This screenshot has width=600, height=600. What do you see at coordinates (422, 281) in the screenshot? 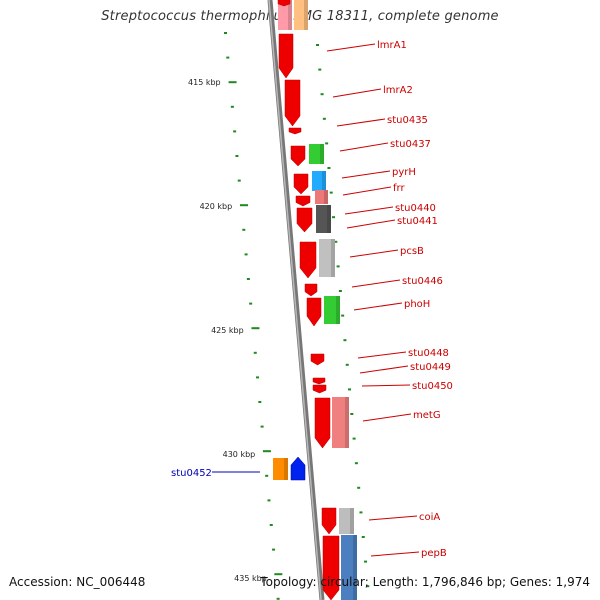
I see `gene-label-stu0446: stu0446` at bounding box center [422, 281].